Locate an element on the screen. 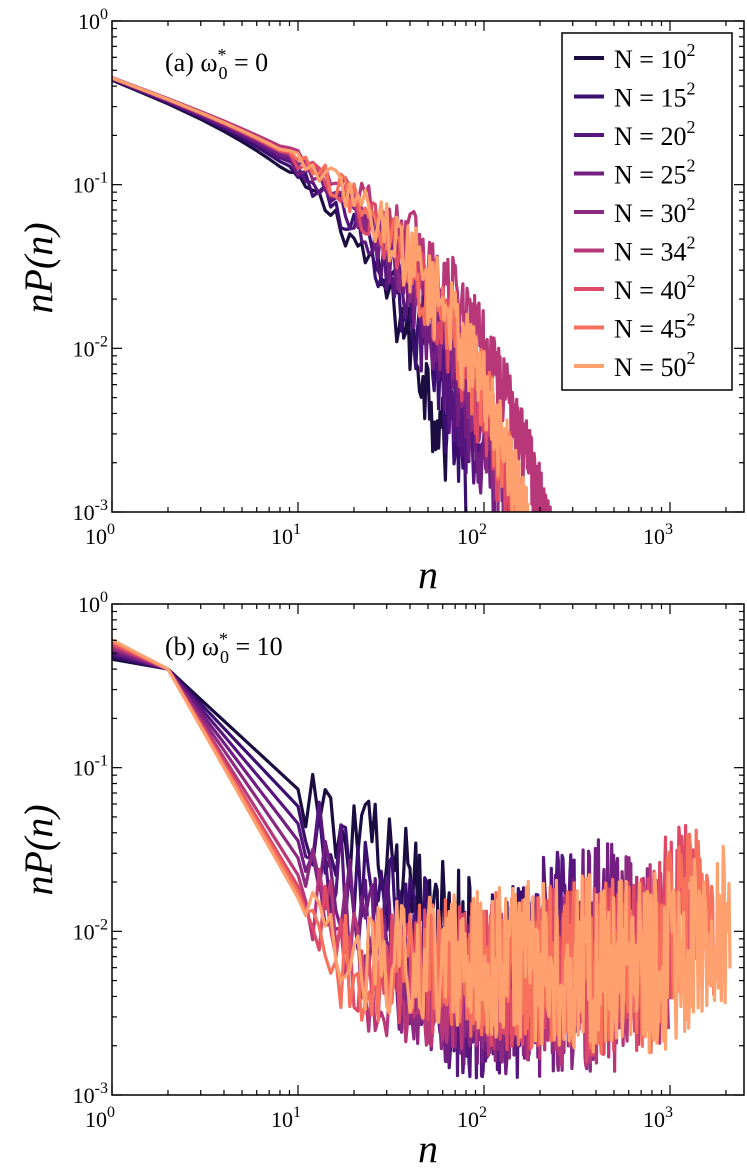 The width and height of the screenshot is (747, 1171). panel-b-ylabel: nP(n) is located at coordinates (38, 849).